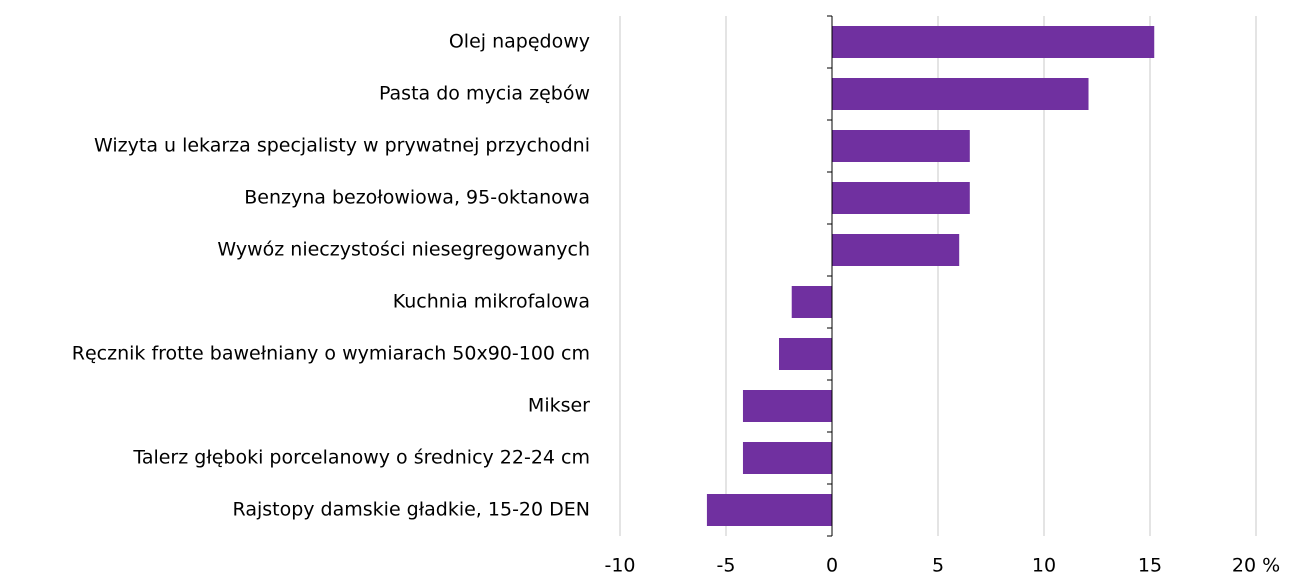 The image size is (1296, 575). What do you see at coordinates (417, 198) in the screenshot?
I see `y-tick-label: Benzyna bezołowiowa, 95-oktanowa` at bounding box center [417, 198].